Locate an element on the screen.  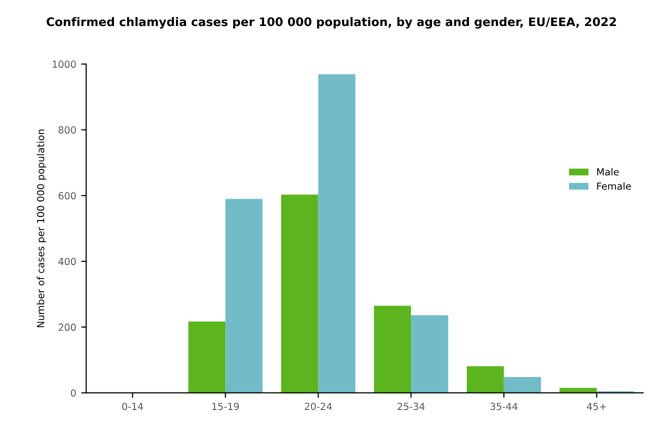
y-tick-label: 400 is located at coordinates (67, 262).